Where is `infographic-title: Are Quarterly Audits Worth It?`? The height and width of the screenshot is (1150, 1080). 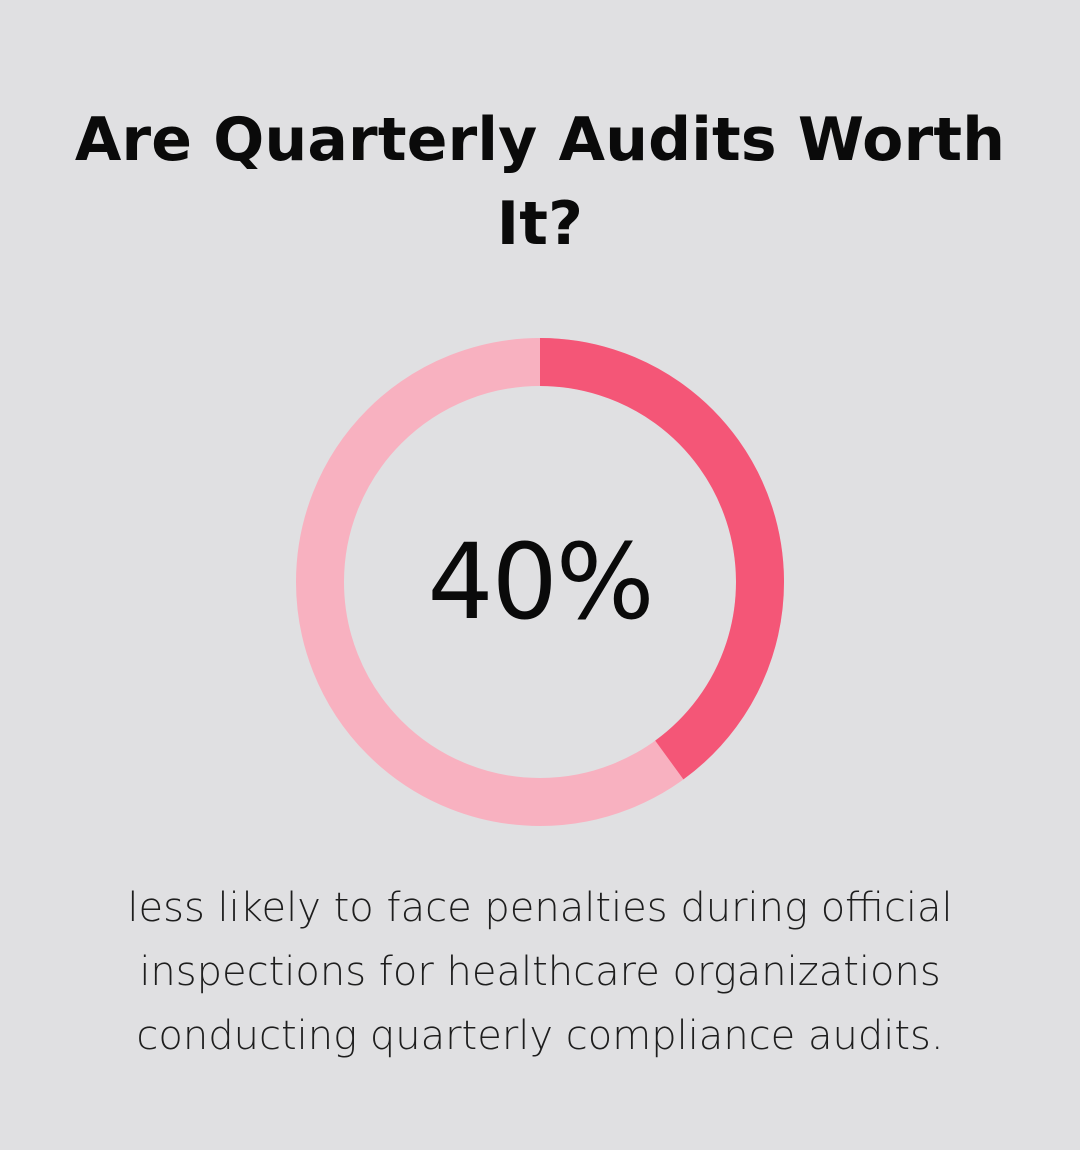
infographic-title: Are Quarterly Audits Worth It? is located at coordinates (540, 182).